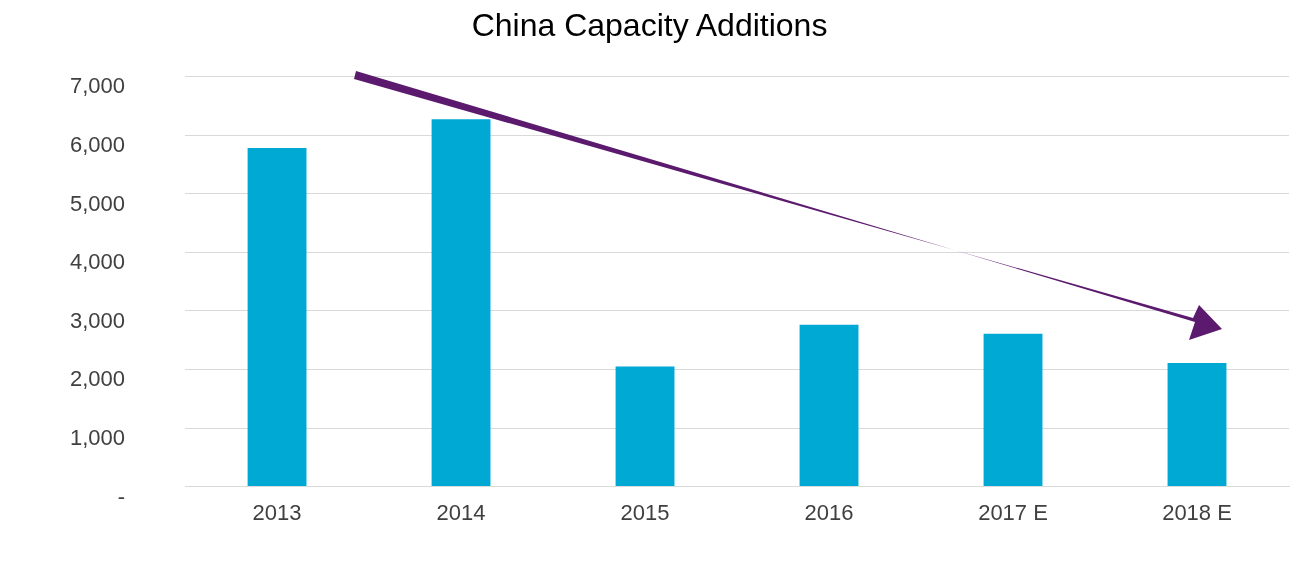 This screenshot has height=573, width=1299. What do you see at coordinates (649, 25) in the screenshot?
I see `chart-title: China Capacity Additions` at bounding box center [649, 25].